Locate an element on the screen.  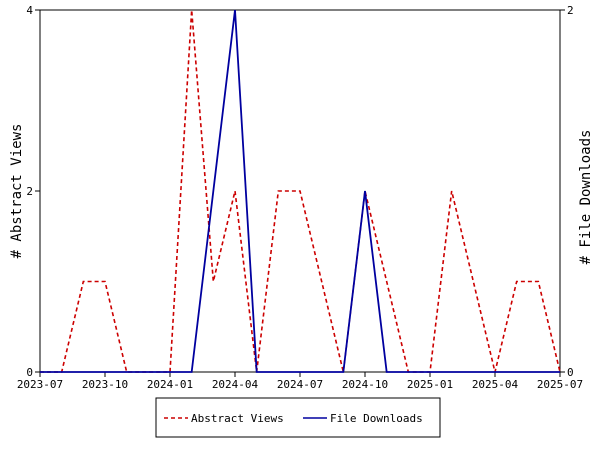
left-axis: 0 2 4 is located at coordinates (33, 191).